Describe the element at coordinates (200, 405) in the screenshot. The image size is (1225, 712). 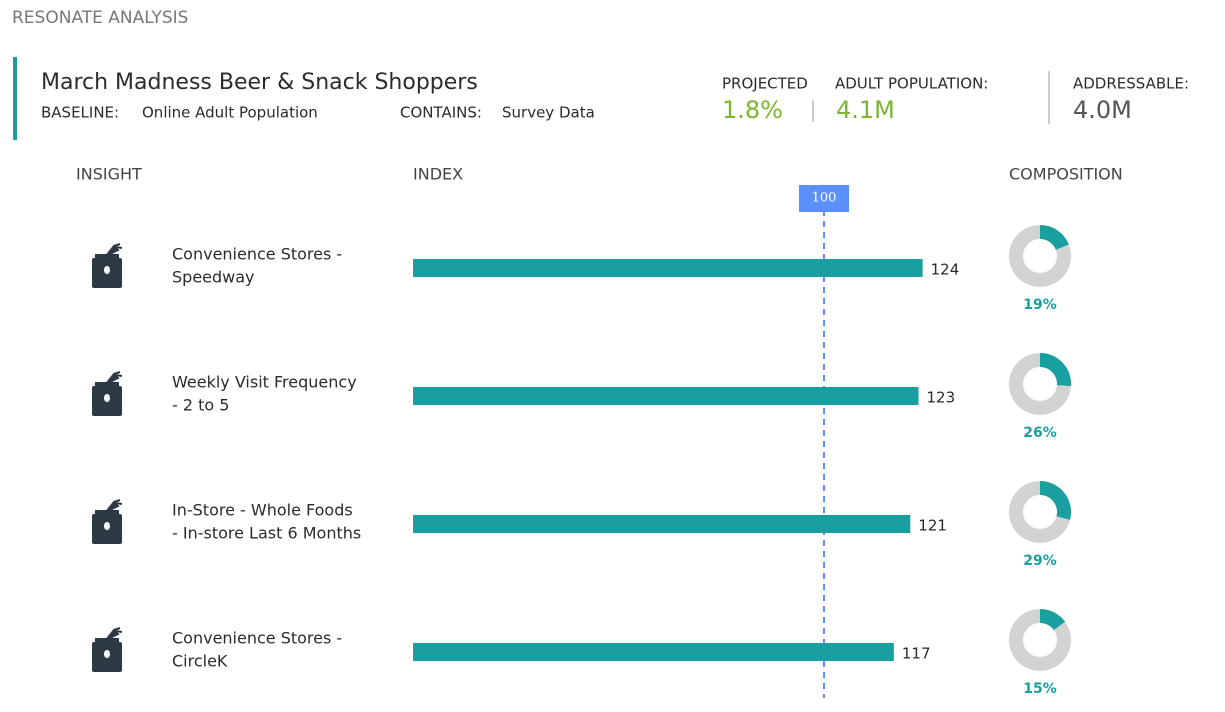
I see `insight-label: - 2 to 5` at that location.